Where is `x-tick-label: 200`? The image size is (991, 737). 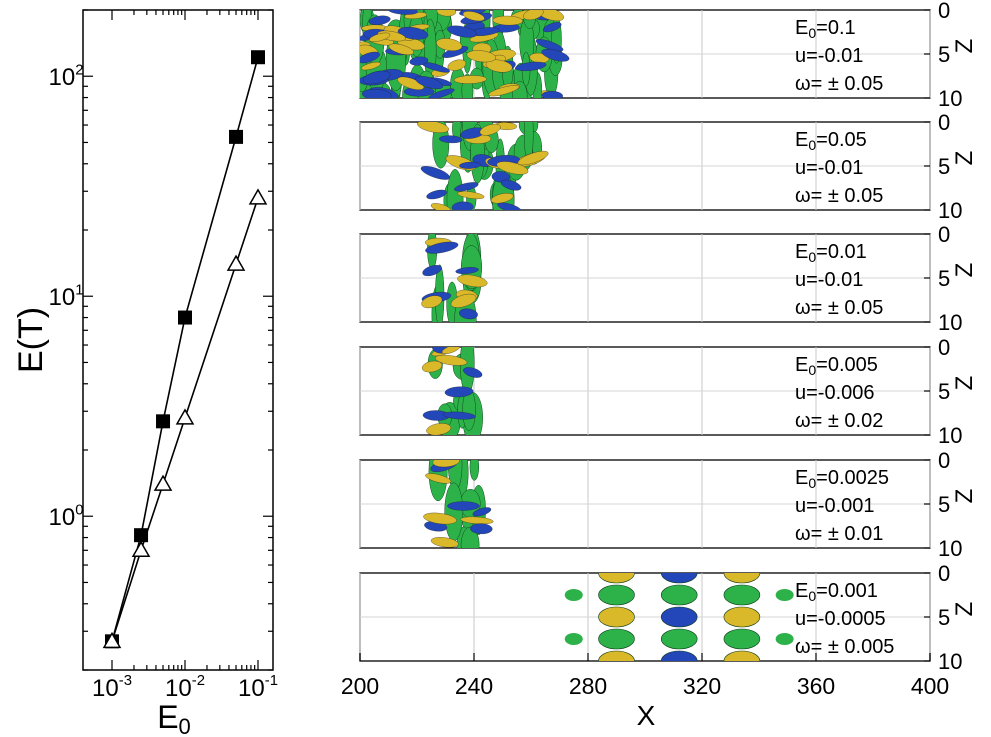 x-tick-label: 200 is located at coordinates (360, 686).